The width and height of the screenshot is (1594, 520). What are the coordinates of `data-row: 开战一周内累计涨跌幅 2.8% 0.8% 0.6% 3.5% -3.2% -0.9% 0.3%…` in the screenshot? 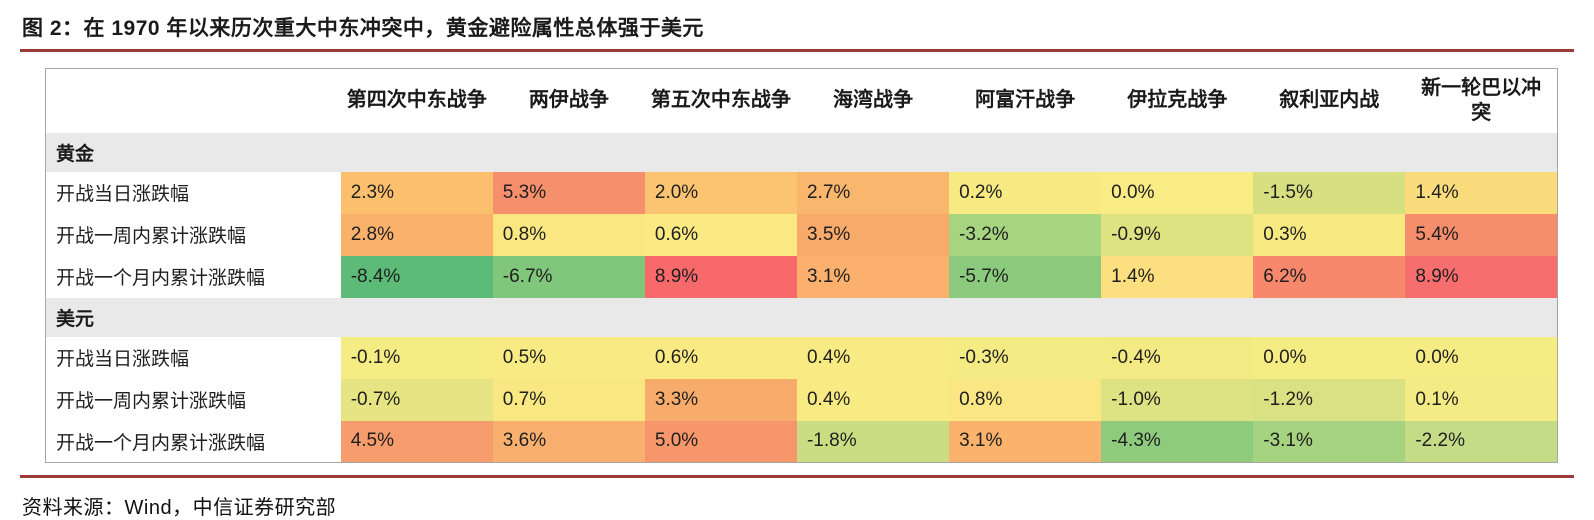 It's located at (801, 234).